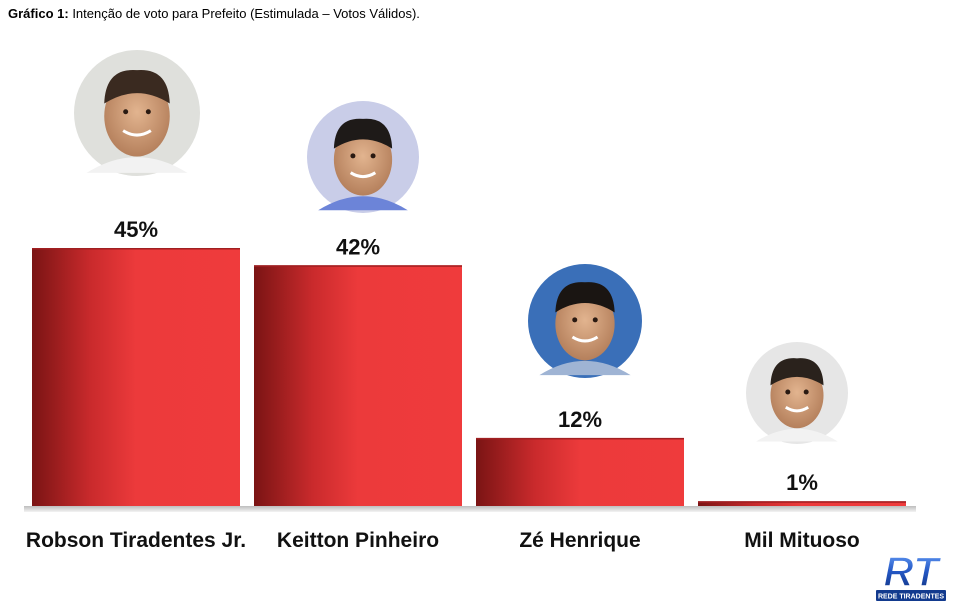 The width and height of the screenshot is (954, 606). I want to click on caption-prefix: Gráfico 1:, so click(38, 13).